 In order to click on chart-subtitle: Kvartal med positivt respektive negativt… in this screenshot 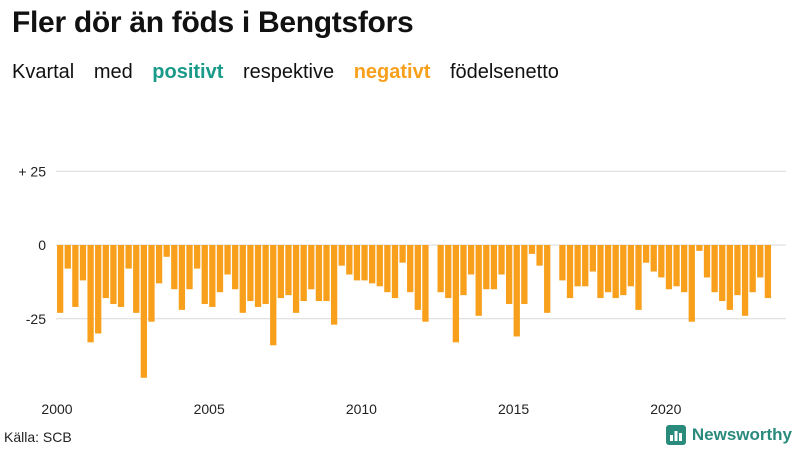, I will do `click(292, 72)`.